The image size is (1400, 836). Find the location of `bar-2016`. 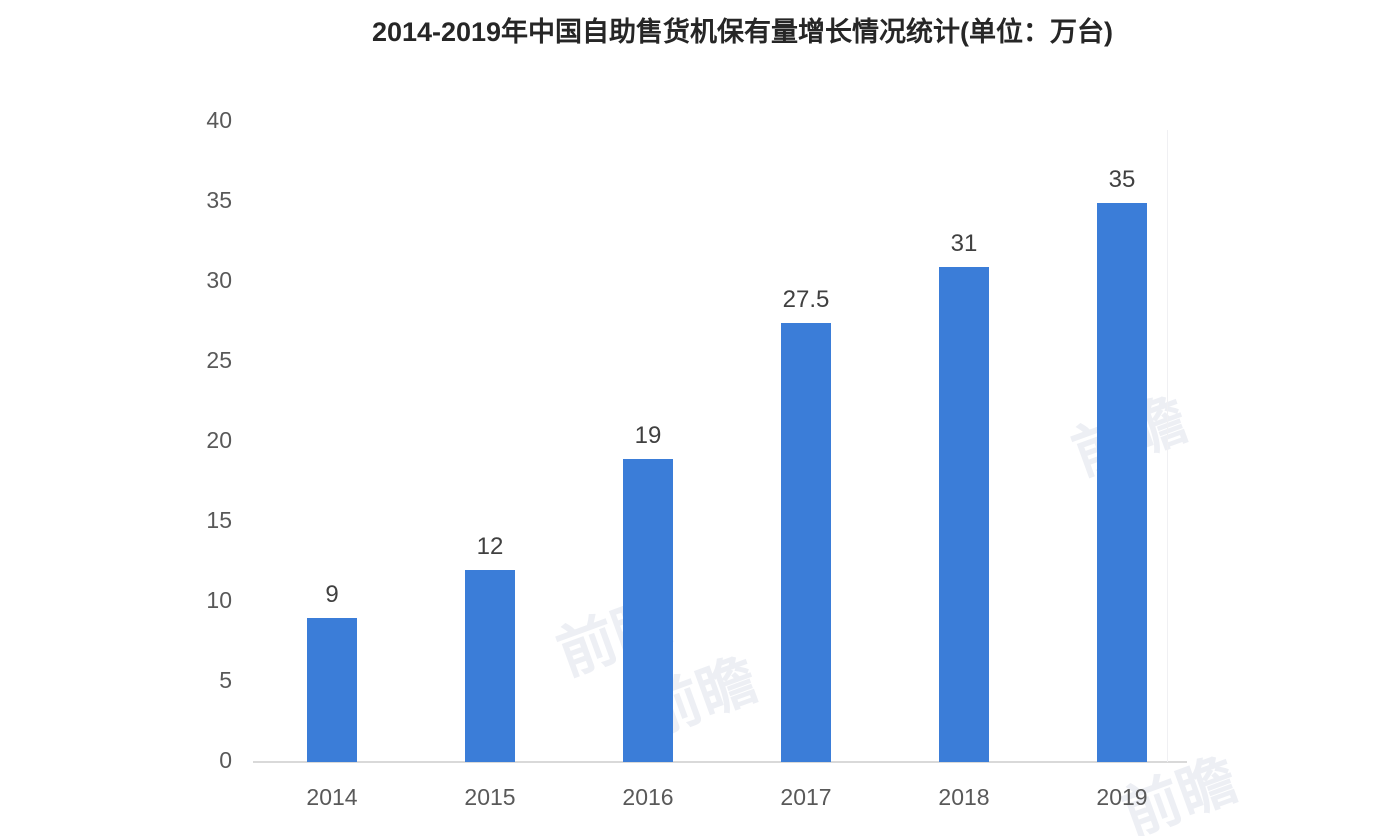

bar-2016 is located at coordinates (648, 610).